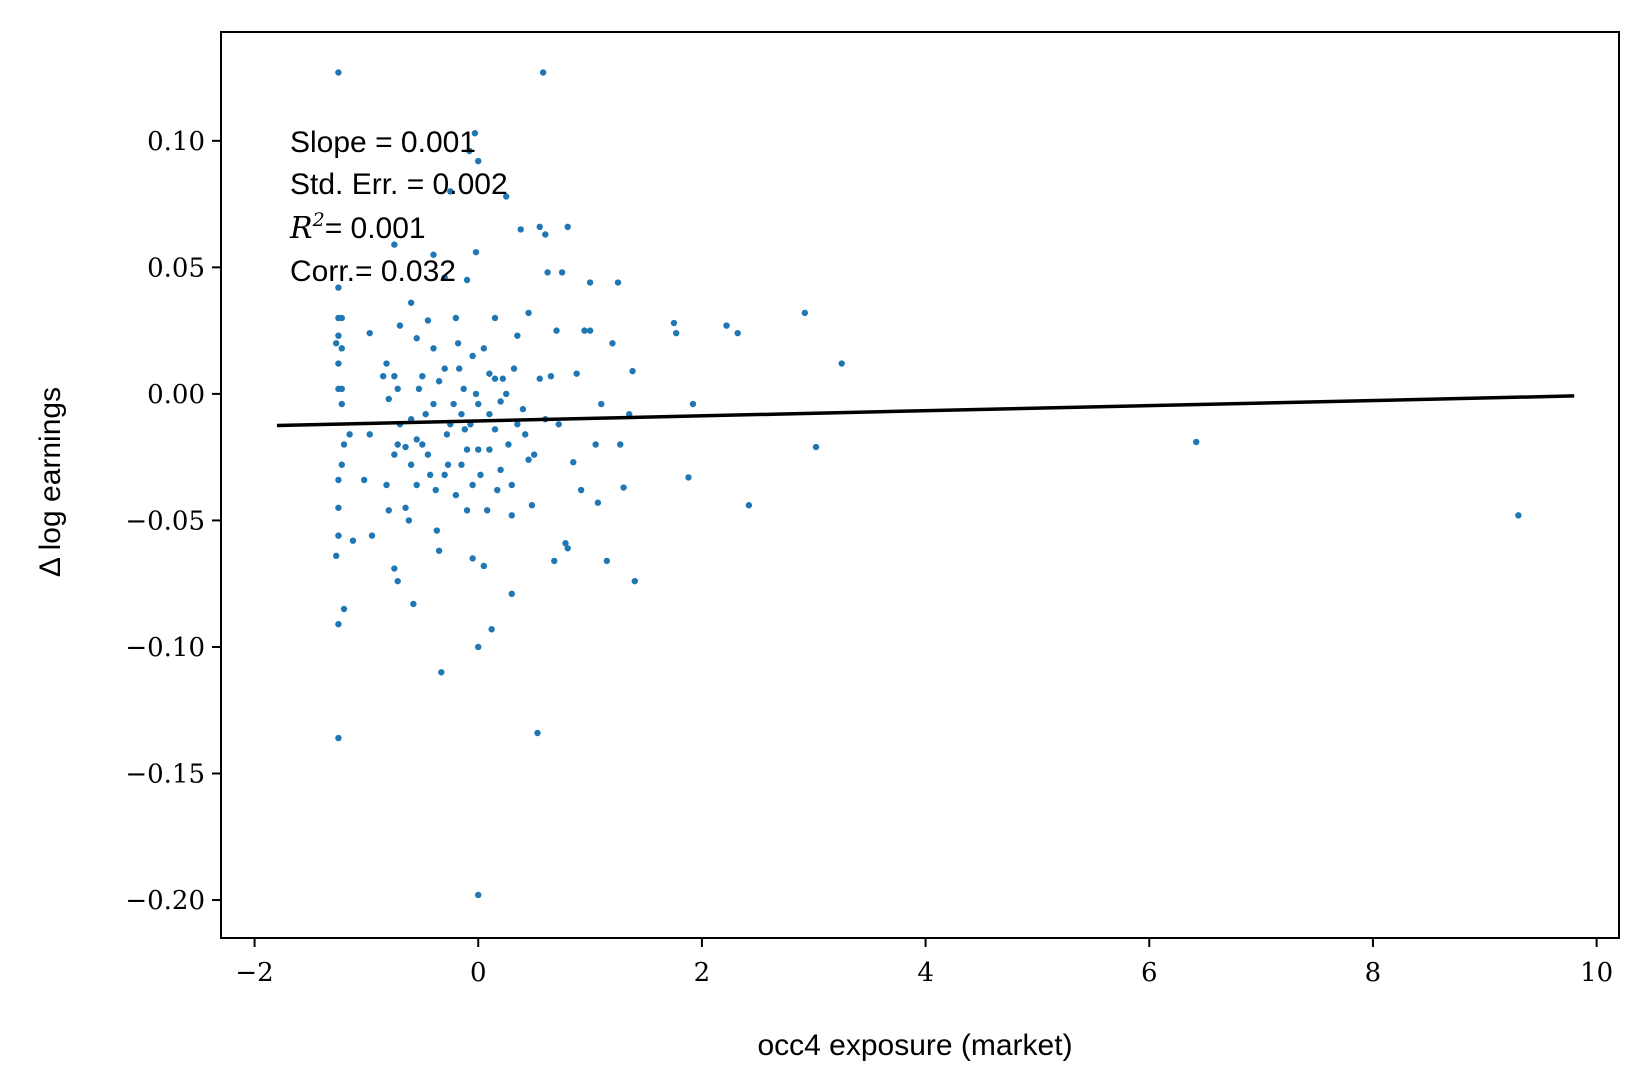 The height and width of the screenshot is (1089, 1645). What do you see at coordinates (375, 228) in the screenshot?
I see `r-squared-value: = 0.001` at bounding box center [375, 228].